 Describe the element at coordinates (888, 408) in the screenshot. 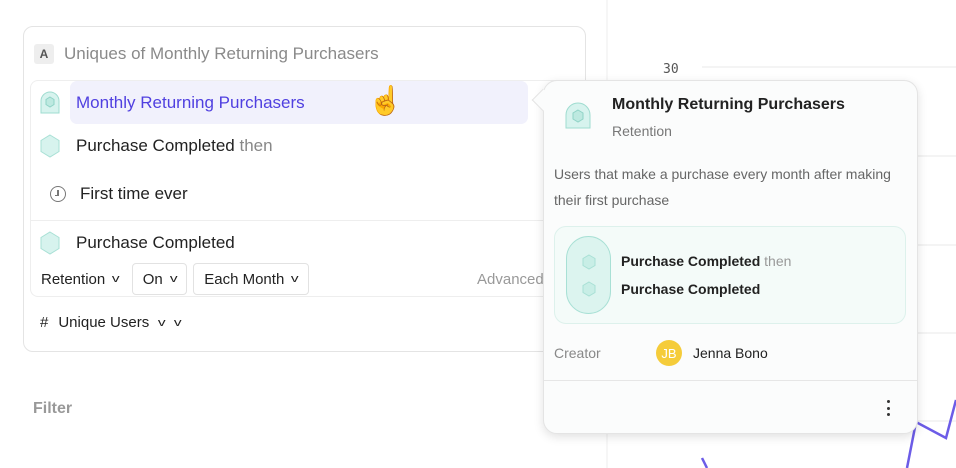

I see `more-options-icon` at that location.